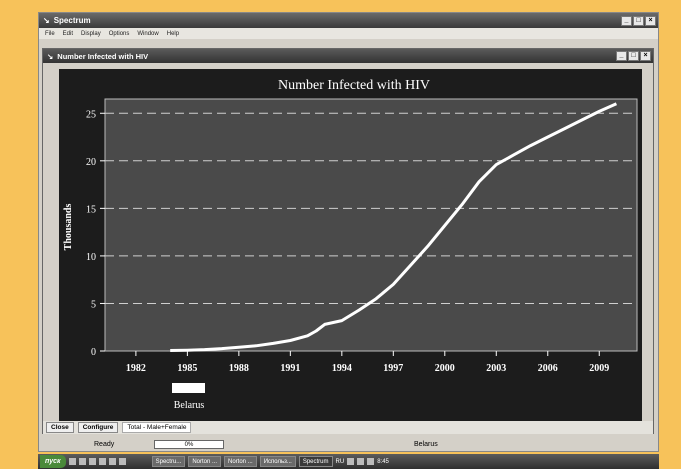  I want to click on menu-display: Display, so click(91, 33).